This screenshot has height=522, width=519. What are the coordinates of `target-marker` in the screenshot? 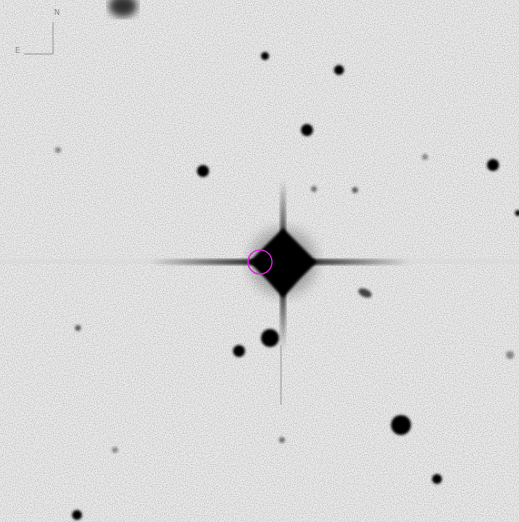 It's located at (260, 262).